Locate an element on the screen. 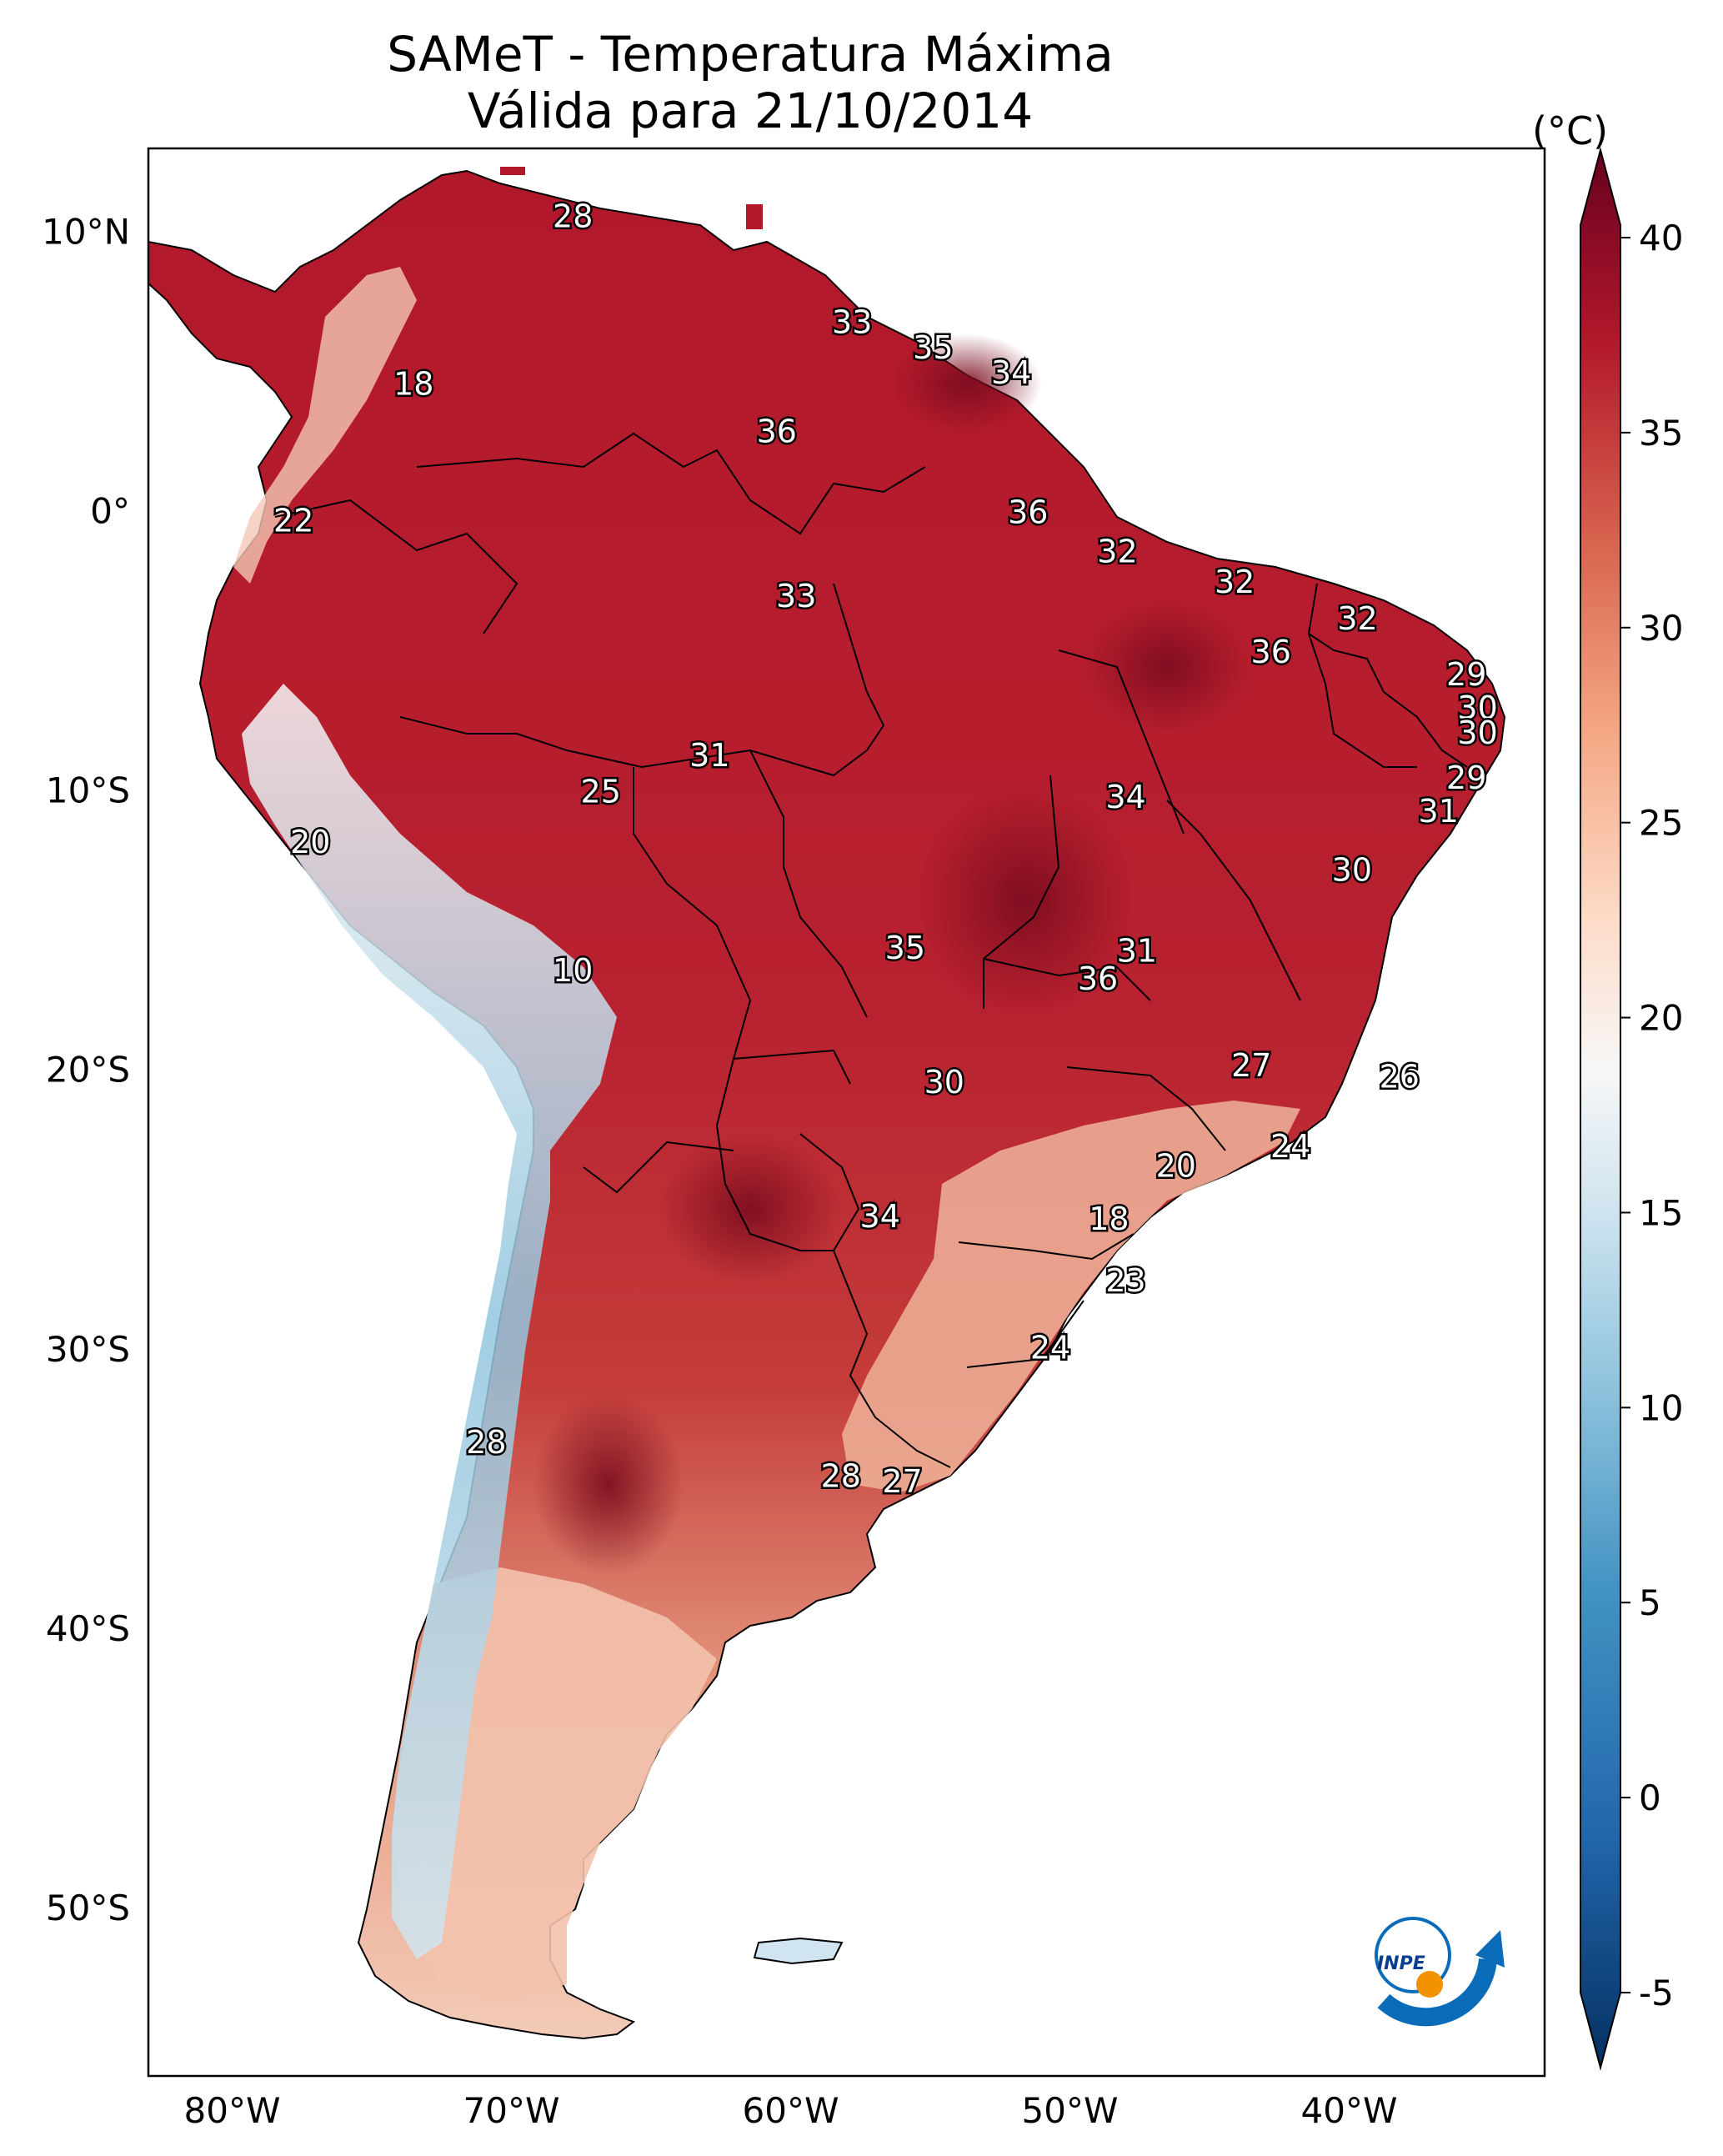  colorbar: 40 35 30 25 20 15 10 5 0 -5 is located at coordinates (1632, 1109).